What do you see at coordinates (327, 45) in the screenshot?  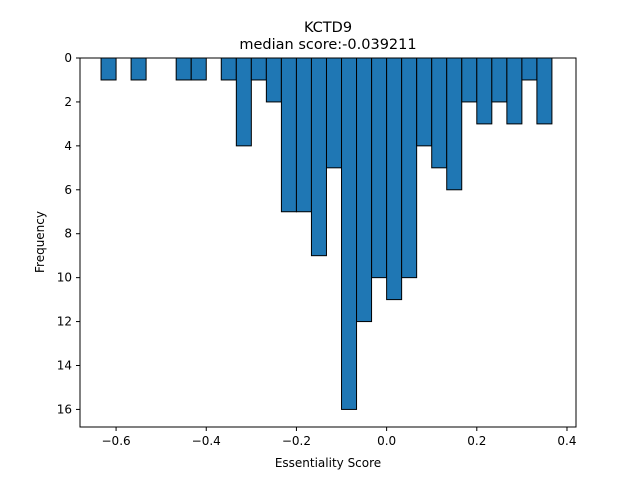 I see `chart-subtitle: median score:-0.039211` at bounding box center [327, 45].